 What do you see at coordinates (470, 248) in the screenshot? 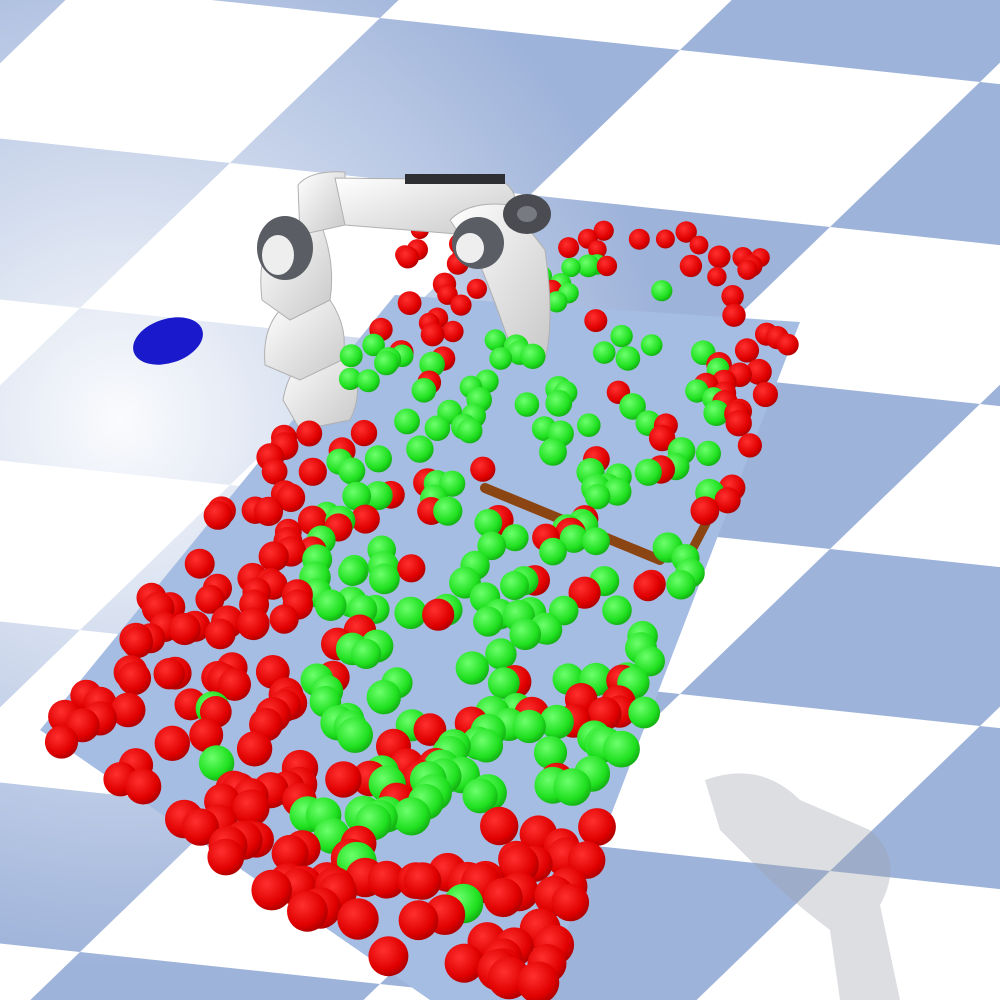
I see `robot-wrist-cap` at bounding box center [470, 248].